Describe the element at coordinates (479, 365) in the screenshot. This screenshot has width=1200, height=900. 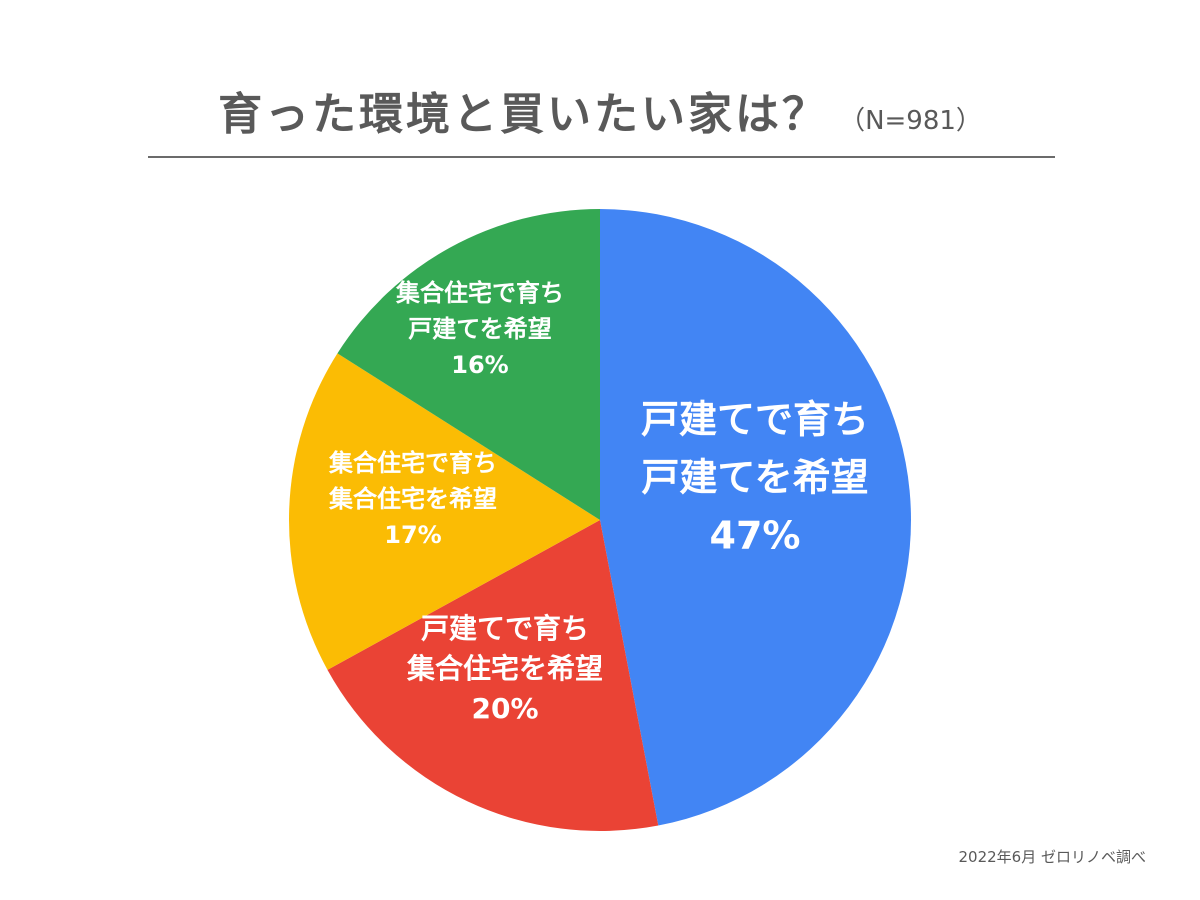
I see `slice-4-value-label: 16%` at that location.